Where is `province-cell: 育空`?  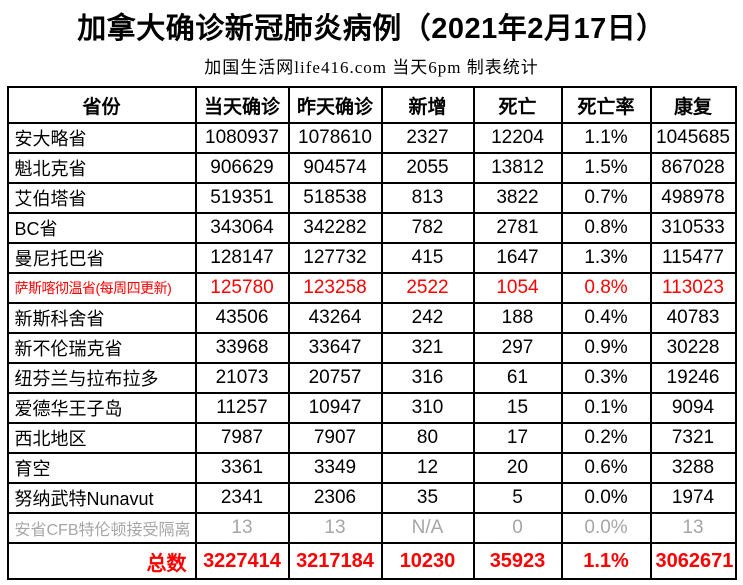 province-cell: 育空 is located at coordinates (101, 468).